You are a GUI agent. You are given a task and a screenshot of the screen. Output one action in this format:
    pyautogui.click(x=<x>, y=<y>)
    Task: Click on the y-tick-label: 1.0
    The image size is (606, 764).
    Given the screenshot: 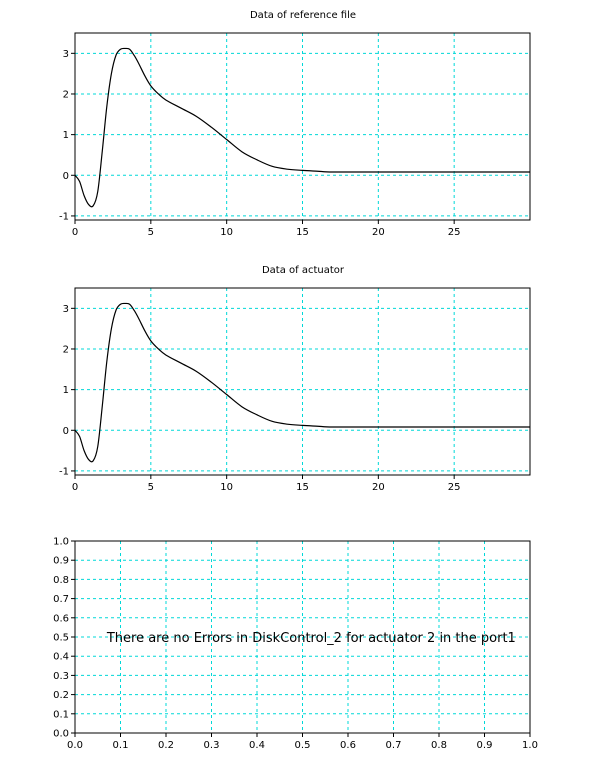 What is the action you would take?
    pyautogui.click(x=61, y=542)
    